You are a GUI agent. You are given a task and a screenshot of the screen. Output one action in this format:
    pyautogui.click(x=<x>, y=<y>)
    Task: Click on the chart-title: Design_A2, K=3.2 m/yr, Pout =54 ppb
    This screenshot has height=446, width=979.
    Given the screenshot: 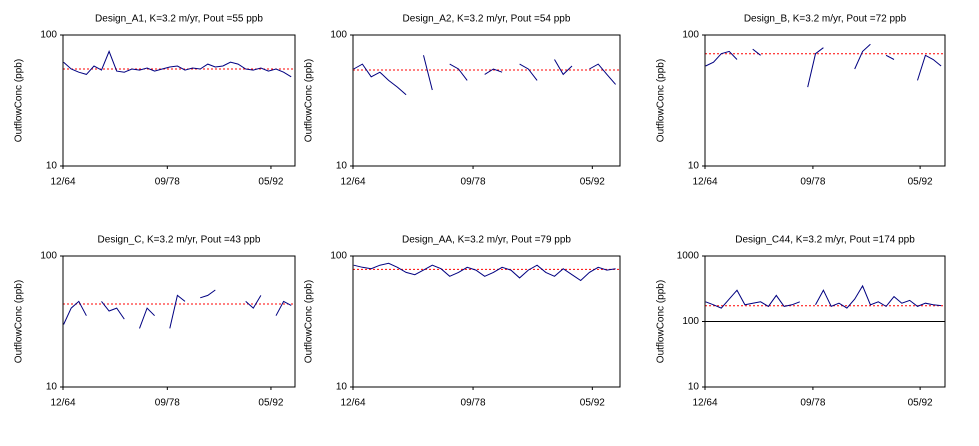 What is the action you would take?
    pyautogui.click(x=487, y=19)
    